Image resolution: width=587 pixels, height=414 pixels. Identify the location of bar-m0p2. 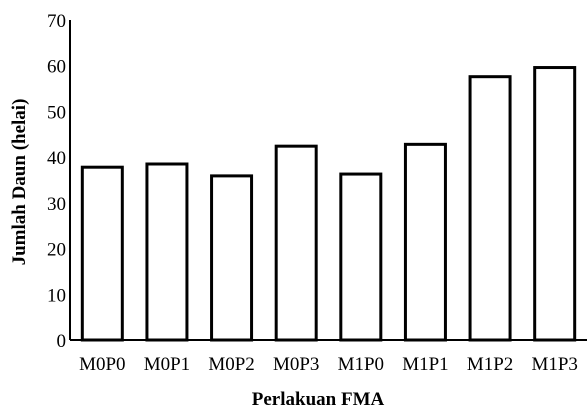
(232, 258).